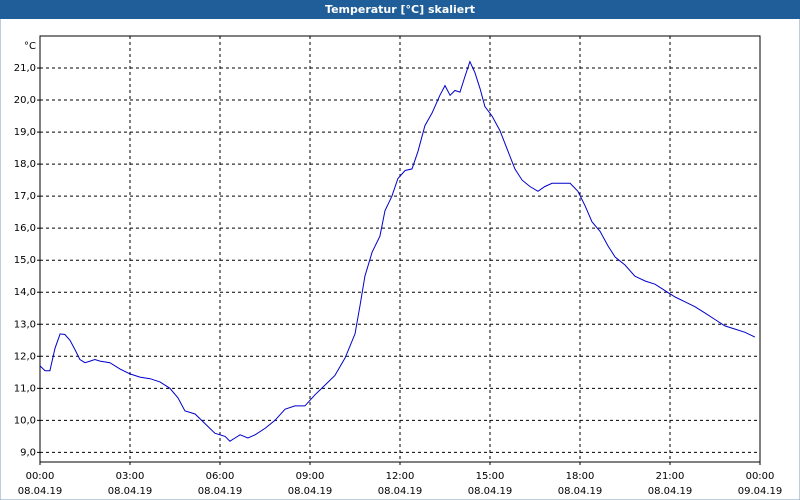 This screenshot has width=800, height=500. What do you see at coordinates (25, 356) in the screenshot?
I see `y-tick-label: 12,0` at bounding box center [25, 356].